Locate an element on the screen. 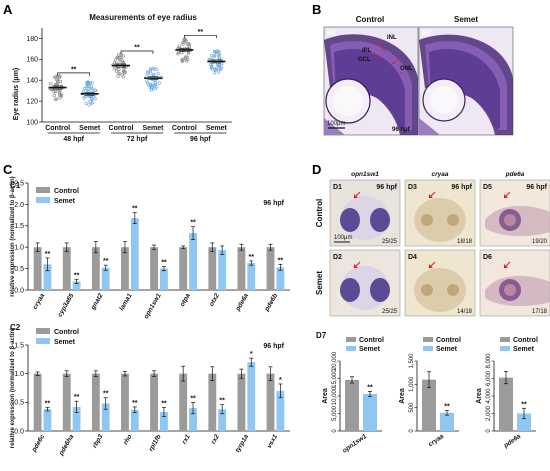 This screenshot has height=471, width=550. panelC2-sig-label: * is located at coordinates (280, 380).